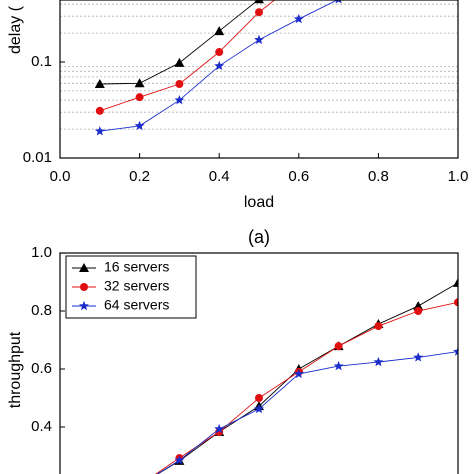 The height and width of the screenshot is (474, 474). Describe the element at coordinates (139, 176) in the screenshot. I see `x-tick-label: 0.2` at that location.